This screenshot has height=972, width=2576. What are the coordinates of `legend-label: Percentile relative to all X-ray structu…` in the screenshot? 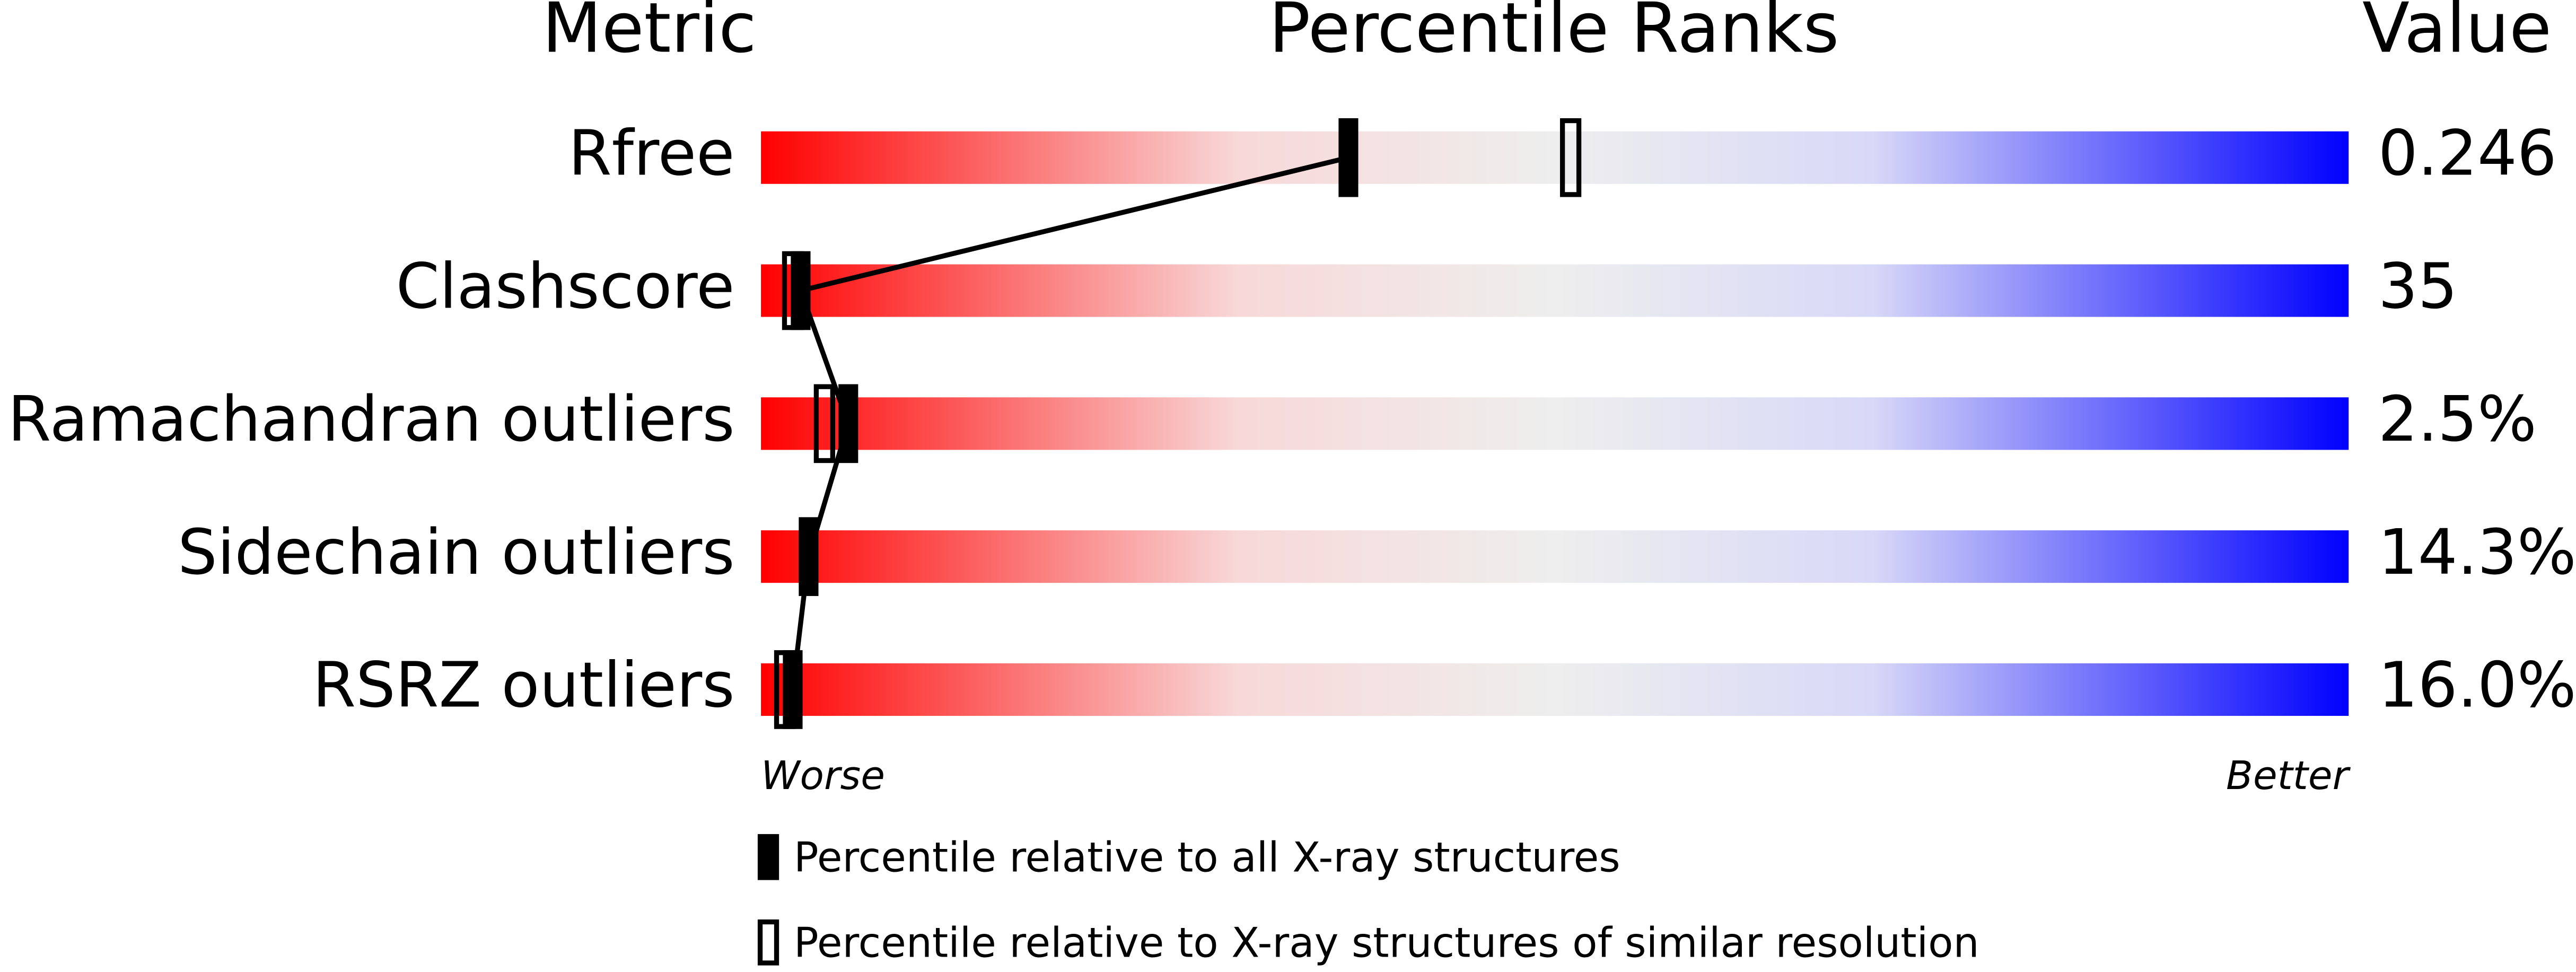 It's located at (1207, 857).